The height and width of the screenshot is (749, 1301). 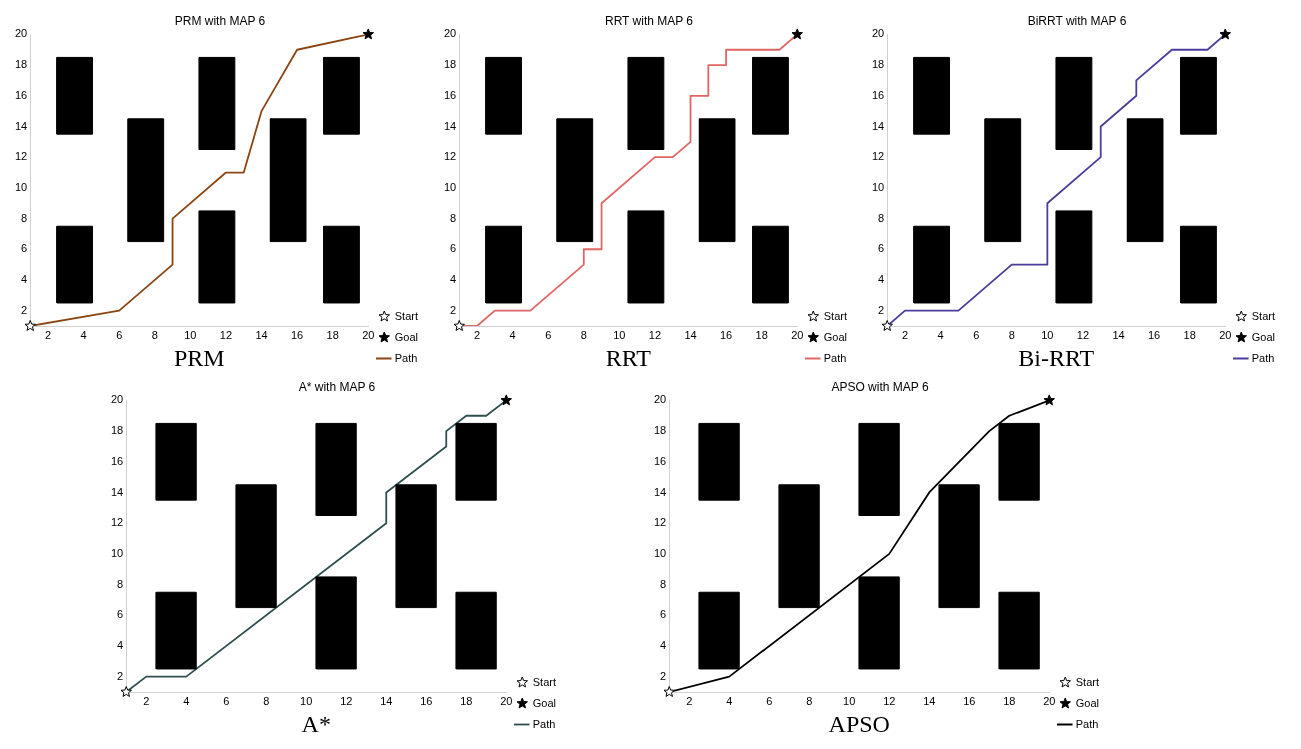 I want to click on chart-title: BiRRT with MAP 6, so click(x=1077, y=20).